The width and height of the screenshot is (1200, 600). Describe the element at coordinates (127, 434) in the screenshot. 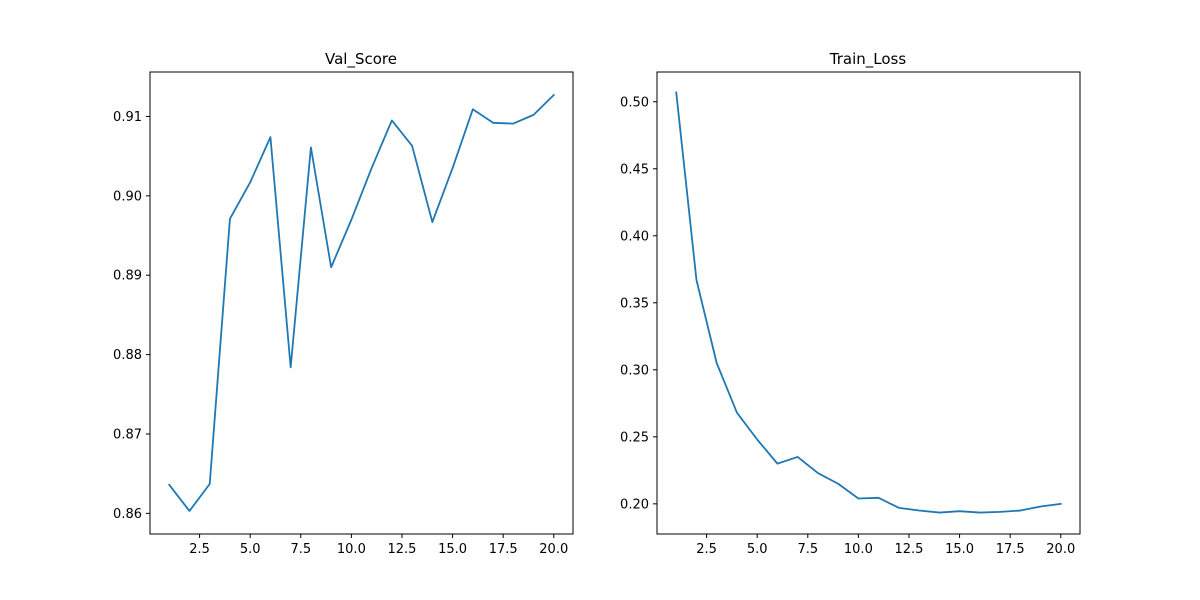

I see `y-tick-label: 0.87` at that location.